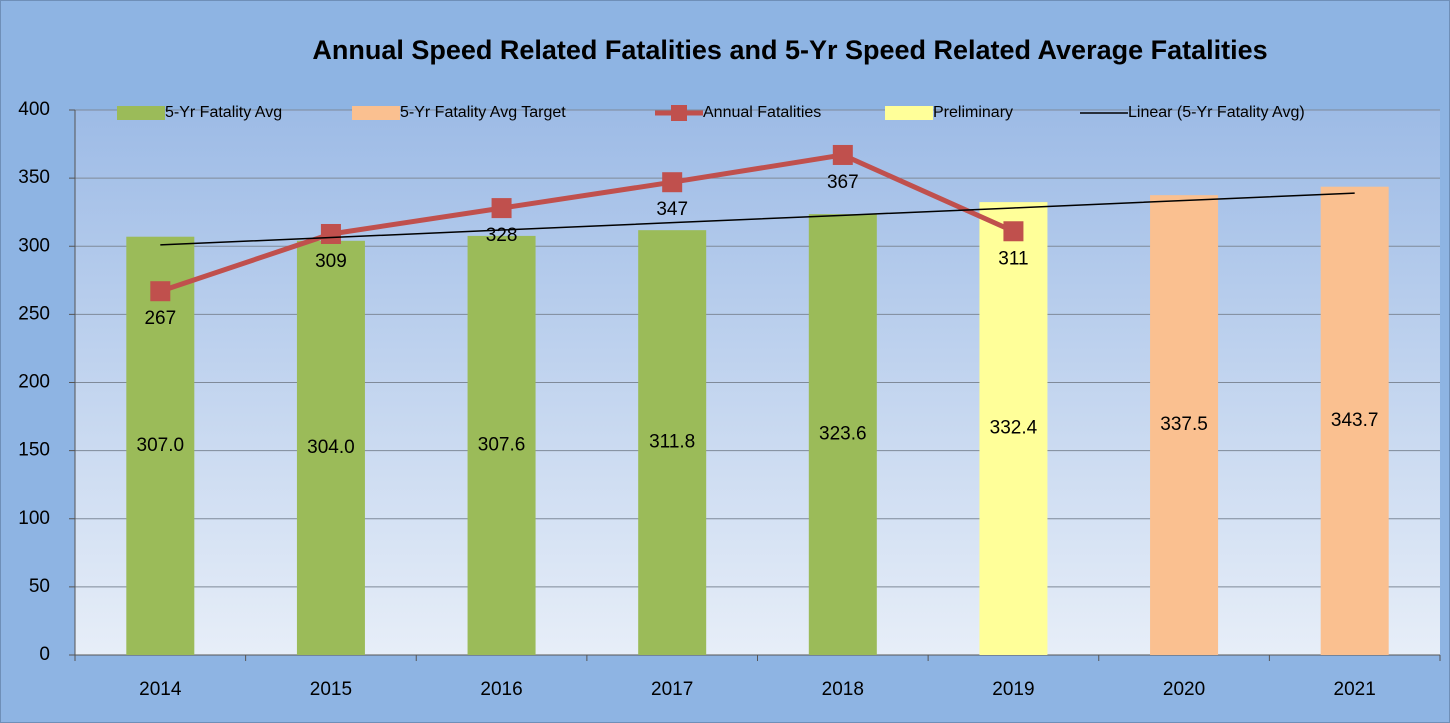 The width and height of the screenshot is (1450, 723). I want to click on y-tick-label: 150, so click(34, 450).